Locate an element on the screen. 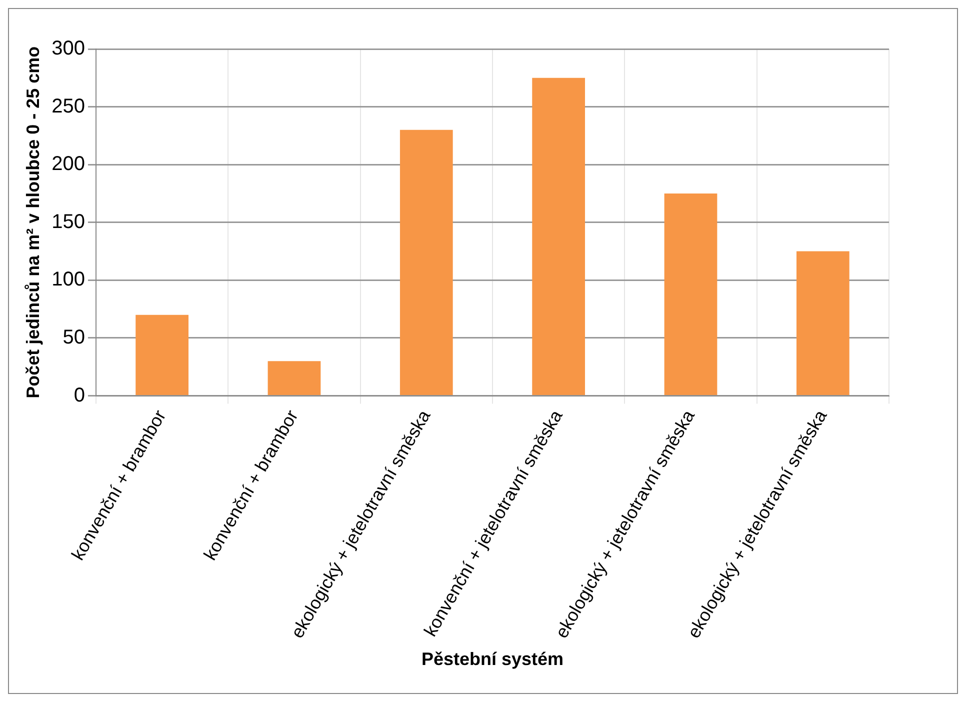 The height and width of the screenshot is (702, 966). y-tick-label: 100 is located at coordinates (68, 279).